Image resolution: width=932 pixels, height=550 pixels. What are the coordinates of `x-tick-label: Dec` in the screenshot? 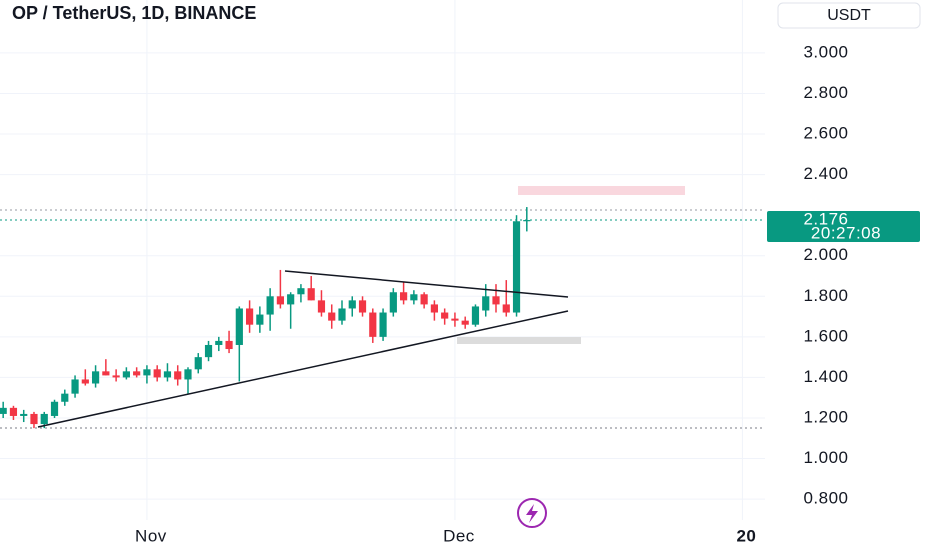 It's located at (459, 535).